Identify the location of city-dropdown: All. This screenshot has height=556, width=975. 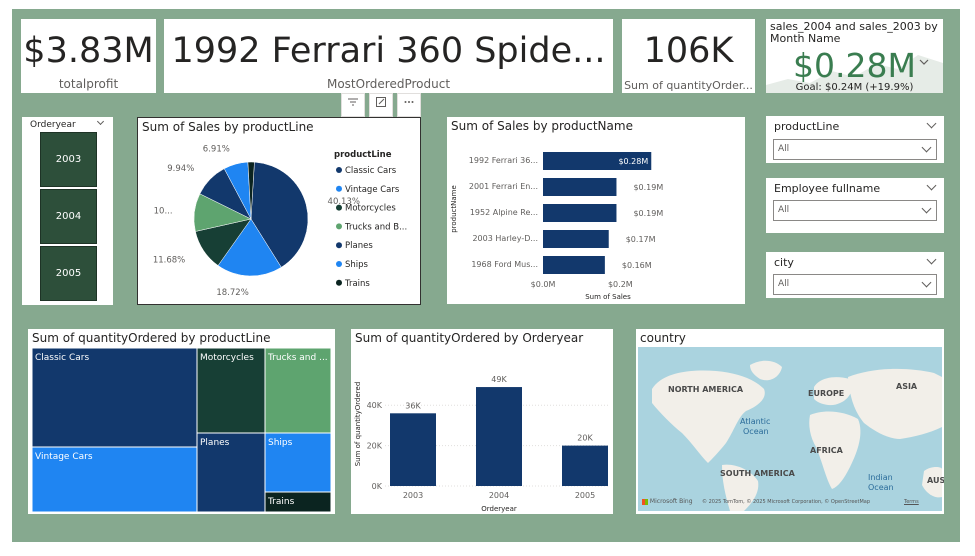
(855, 284).